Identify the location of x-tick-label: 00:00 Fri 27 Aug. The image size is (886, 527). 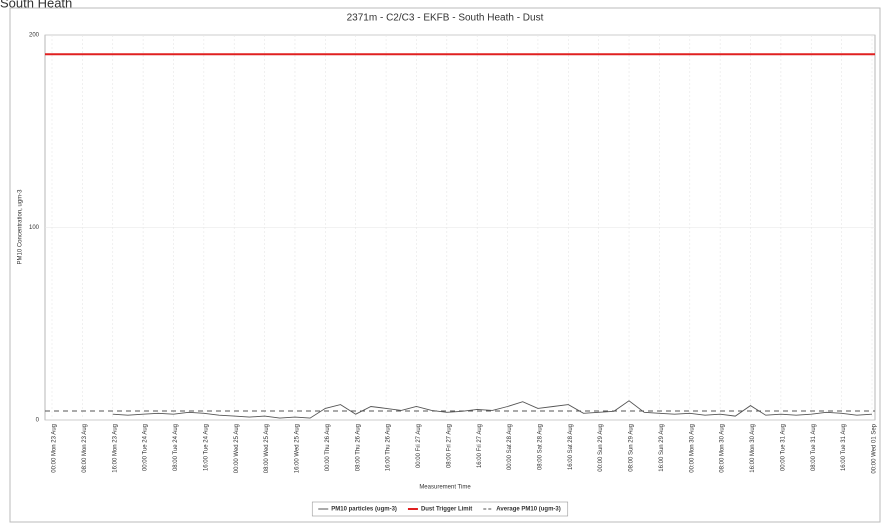
(419, 446).